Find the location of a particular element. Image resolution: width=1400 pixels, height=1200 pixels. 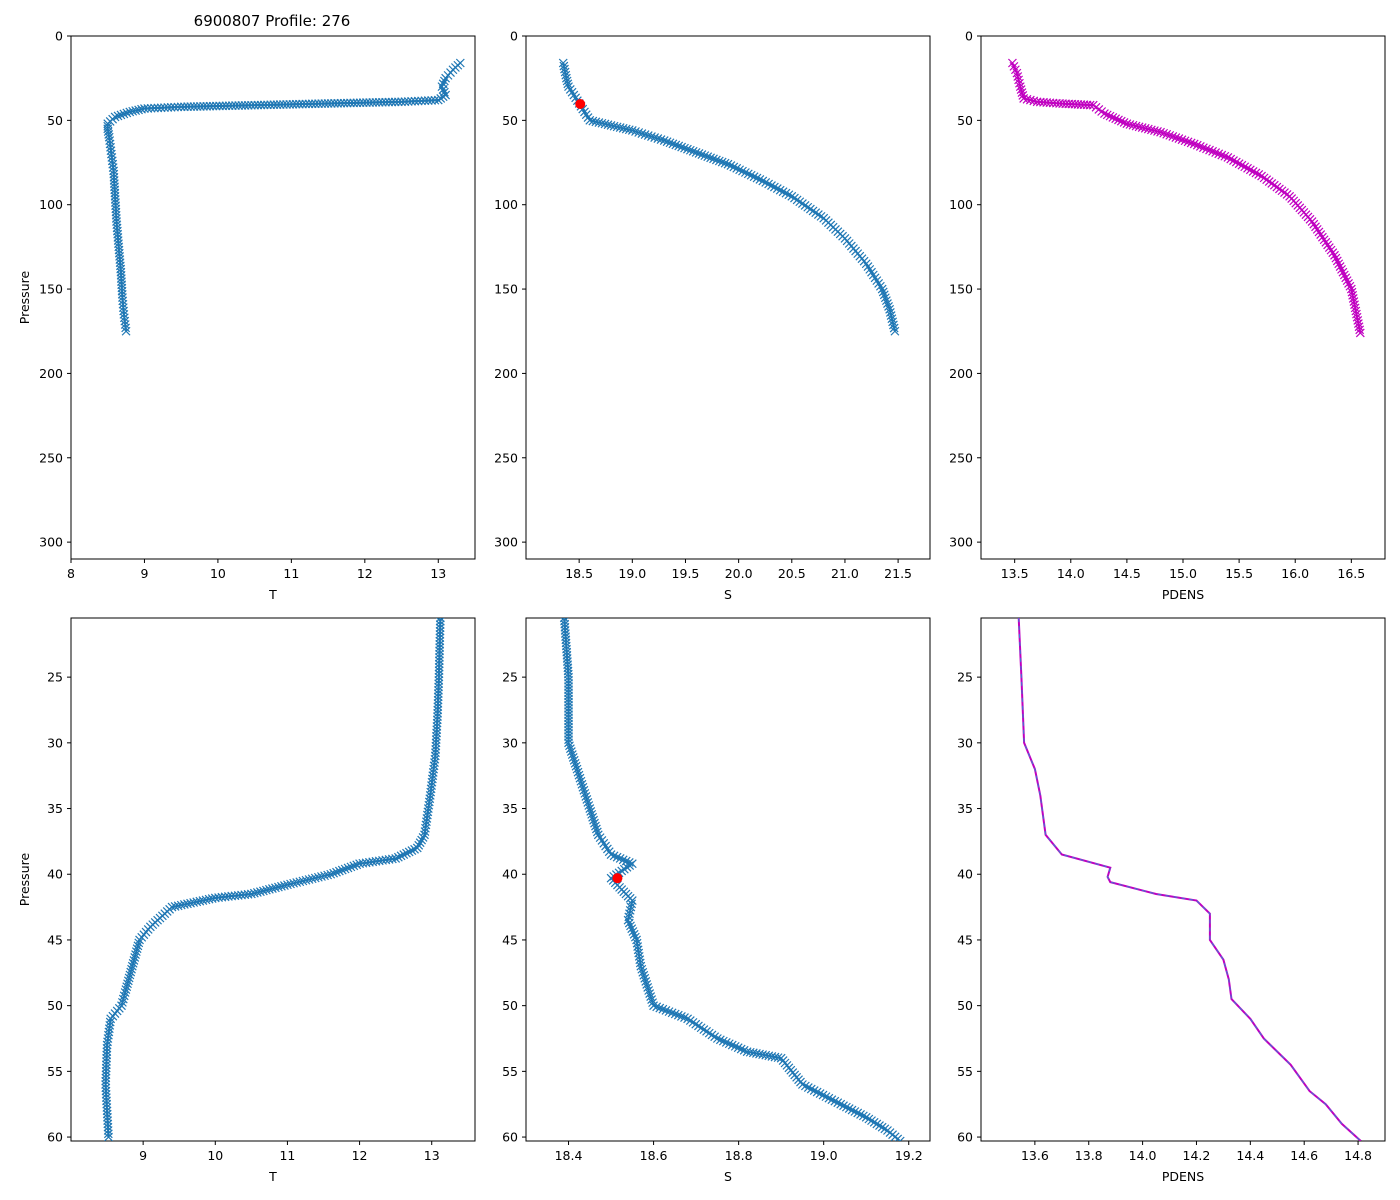

y-tick-label: 30 is located at coordinates (510, 742).